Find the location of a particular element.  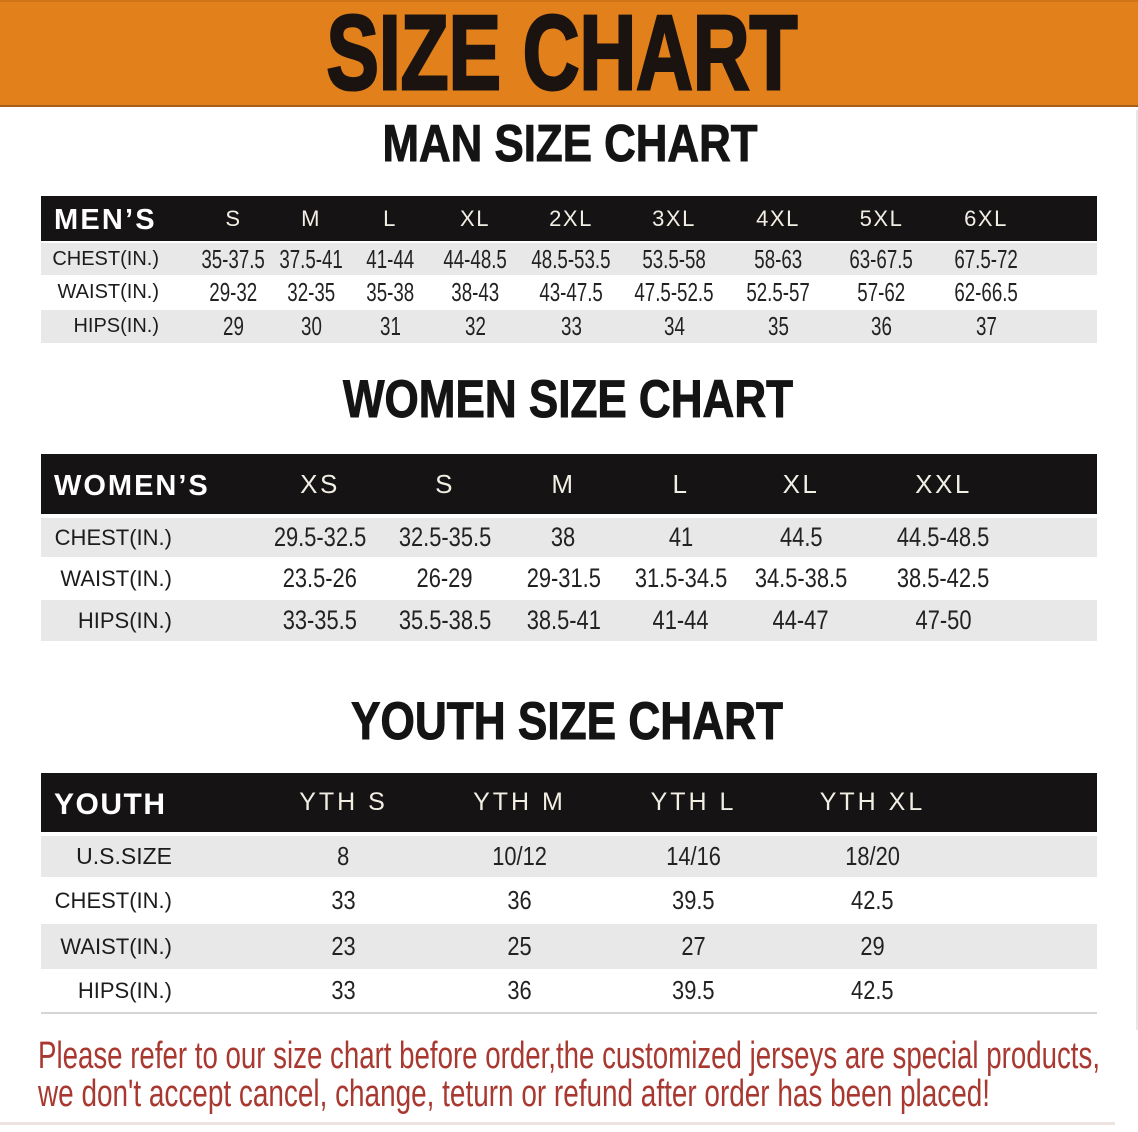

svg-text: WOMEN SIZE CHART is located at coordinates (568, 399).